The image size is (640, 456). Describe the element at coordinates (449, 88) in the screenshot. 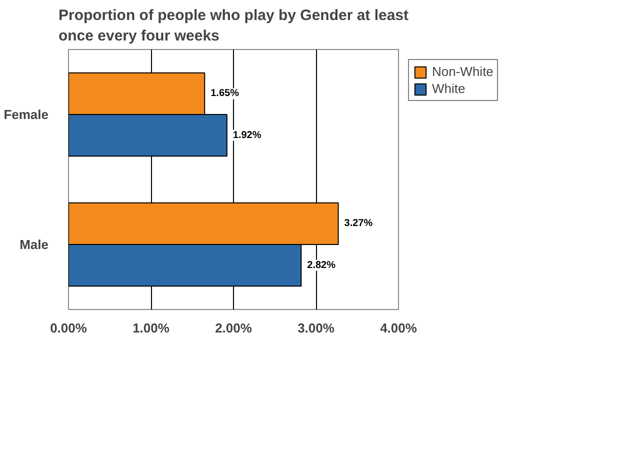

I see `legend-label: White` at that location.